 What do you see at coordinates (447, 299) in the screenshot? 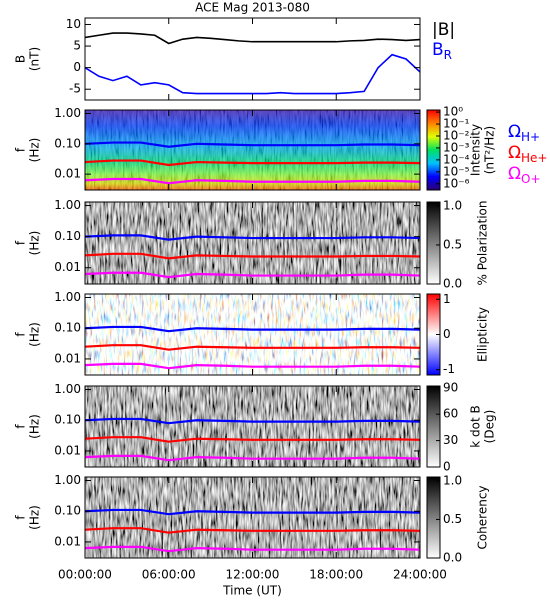
I see `colorbar-tick-label: 1` at bounding box center [447, 299].